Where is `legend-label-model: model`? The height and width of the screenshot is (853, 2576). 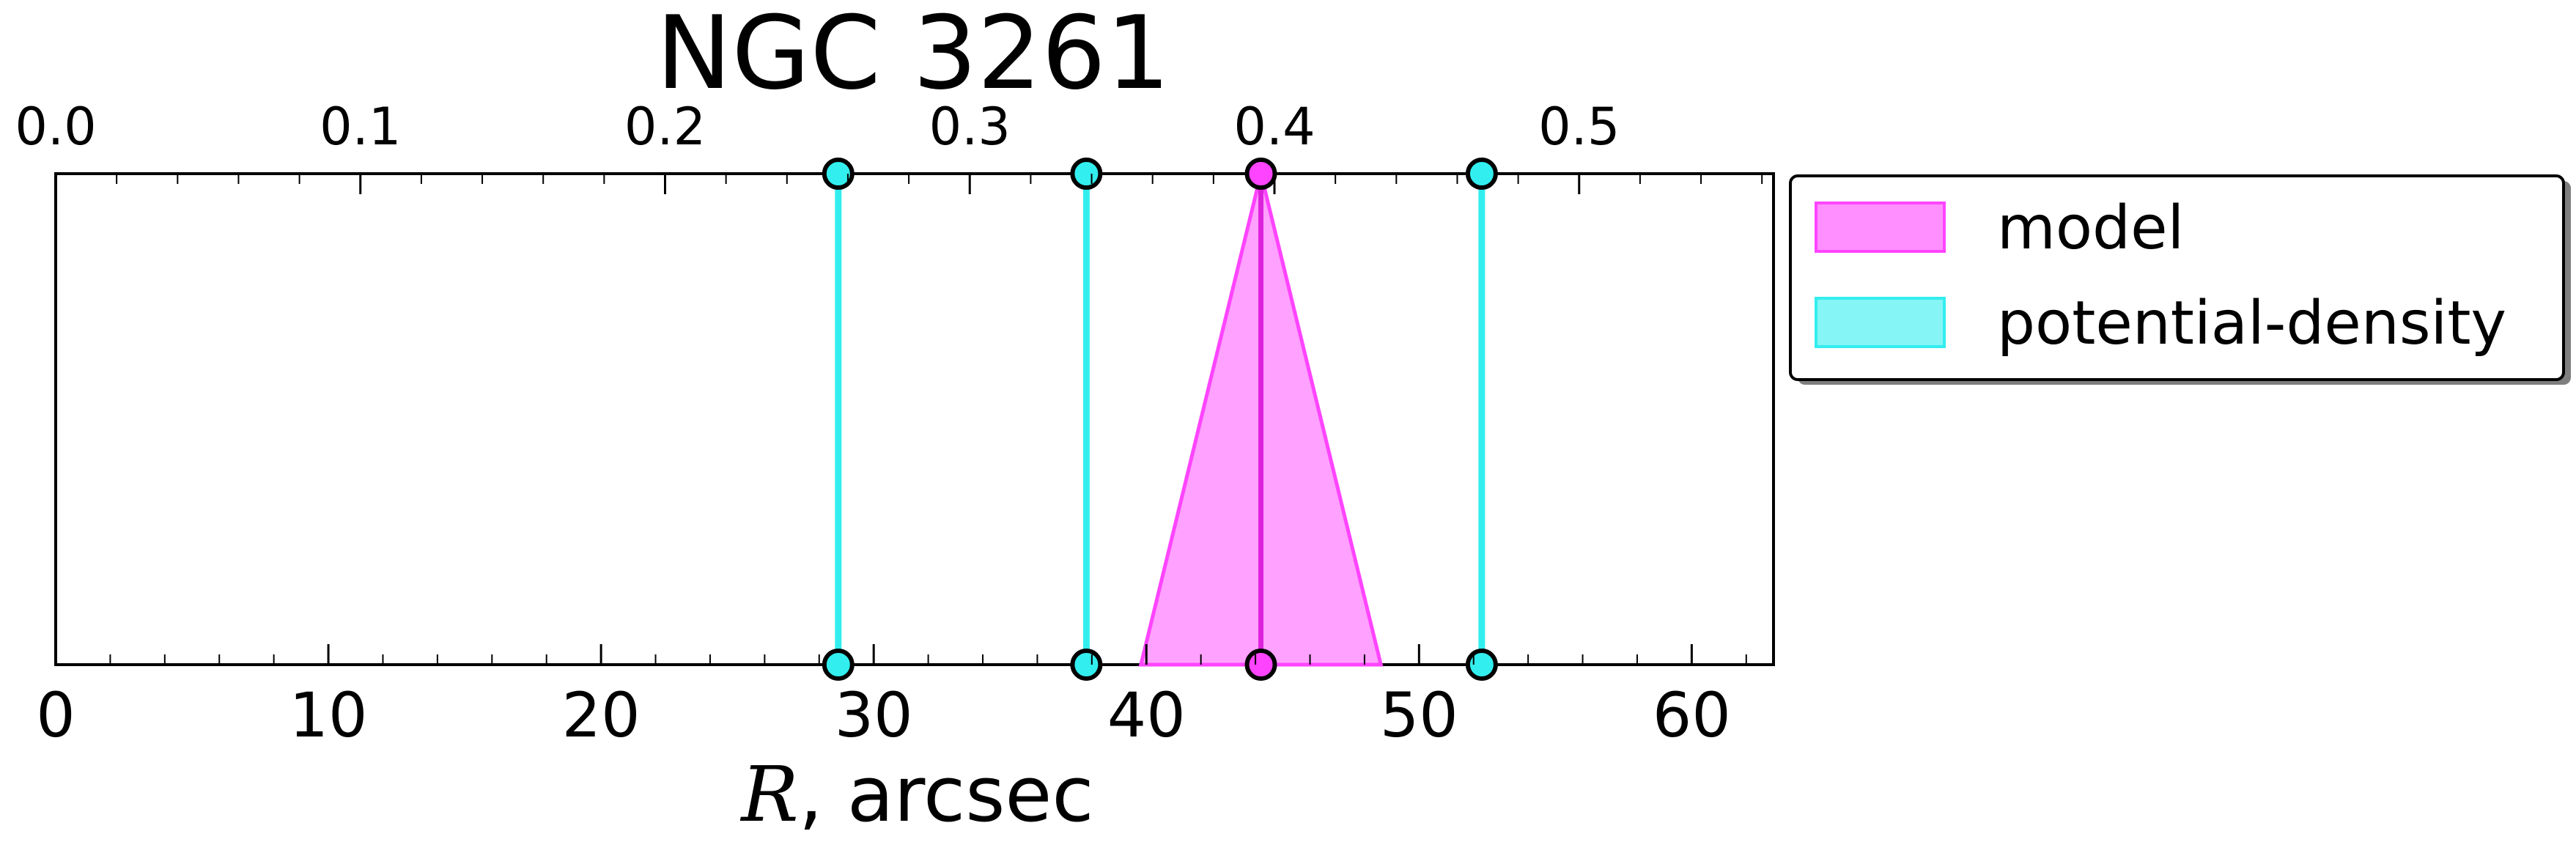
legend-label-model: model is located at coordinates (2090, 228).